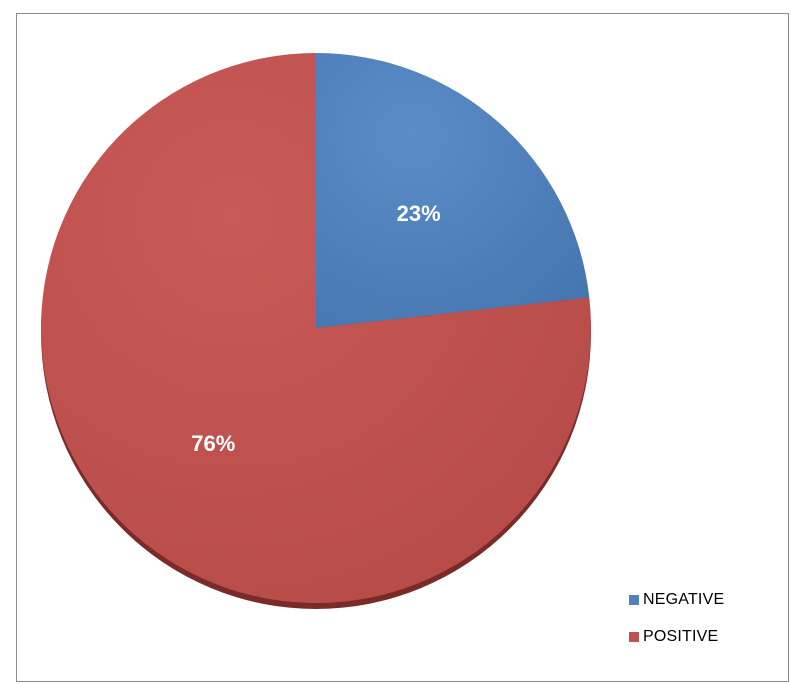  I want to click on legend-swatch-negative, so click(634, 600).